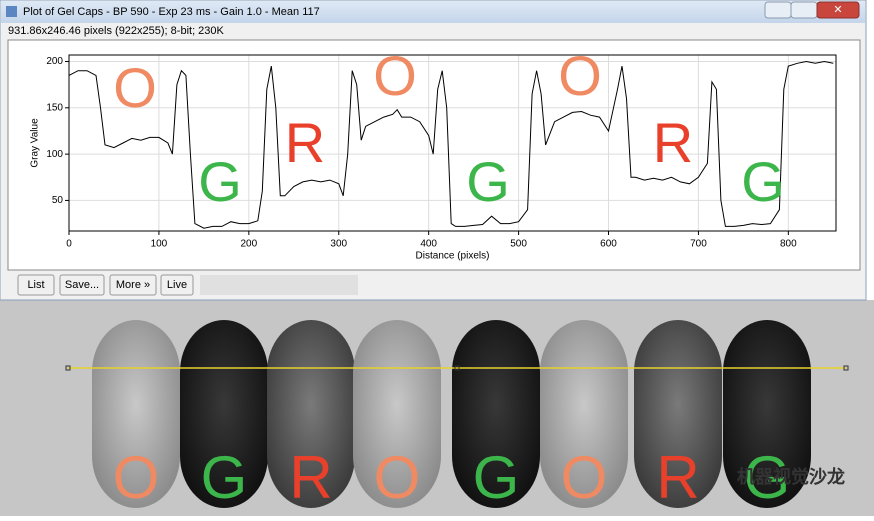  Describe the element at coordinates (54, 61) in the screenshot. I see `y-tick-label: 200` at that location.